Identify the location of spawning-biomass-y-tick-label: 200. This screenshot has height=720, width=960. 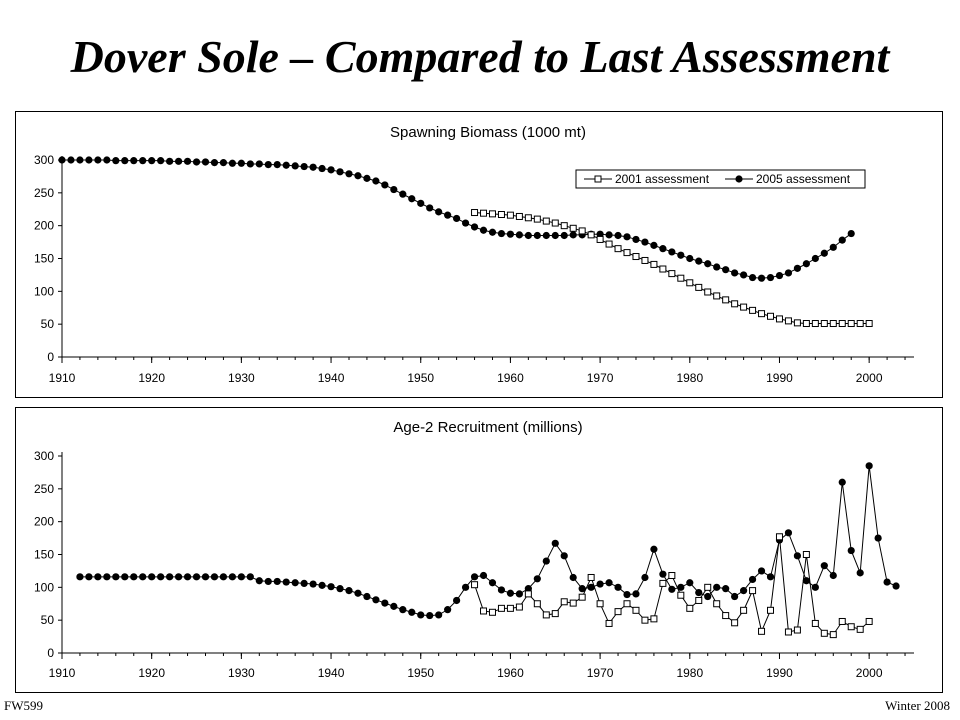
(44, 226).